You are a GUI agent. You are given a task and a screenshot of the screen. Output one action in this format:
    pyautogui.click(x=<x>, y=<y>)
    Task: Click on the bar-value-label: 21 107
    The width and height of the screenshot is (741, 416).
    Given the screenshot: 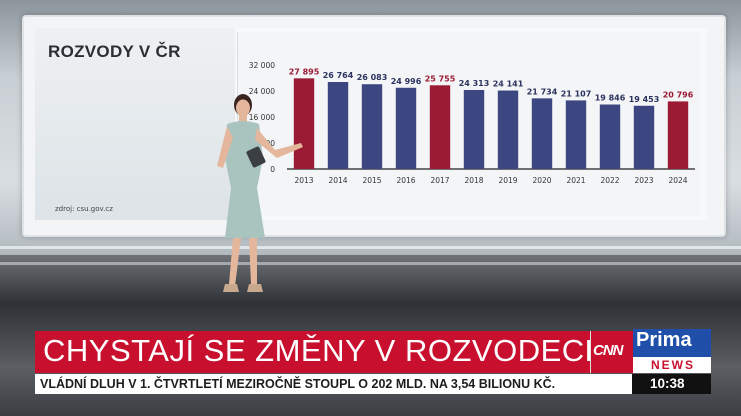 What is the action you would take?
    pyautogui.click(x=576, y=93)
    